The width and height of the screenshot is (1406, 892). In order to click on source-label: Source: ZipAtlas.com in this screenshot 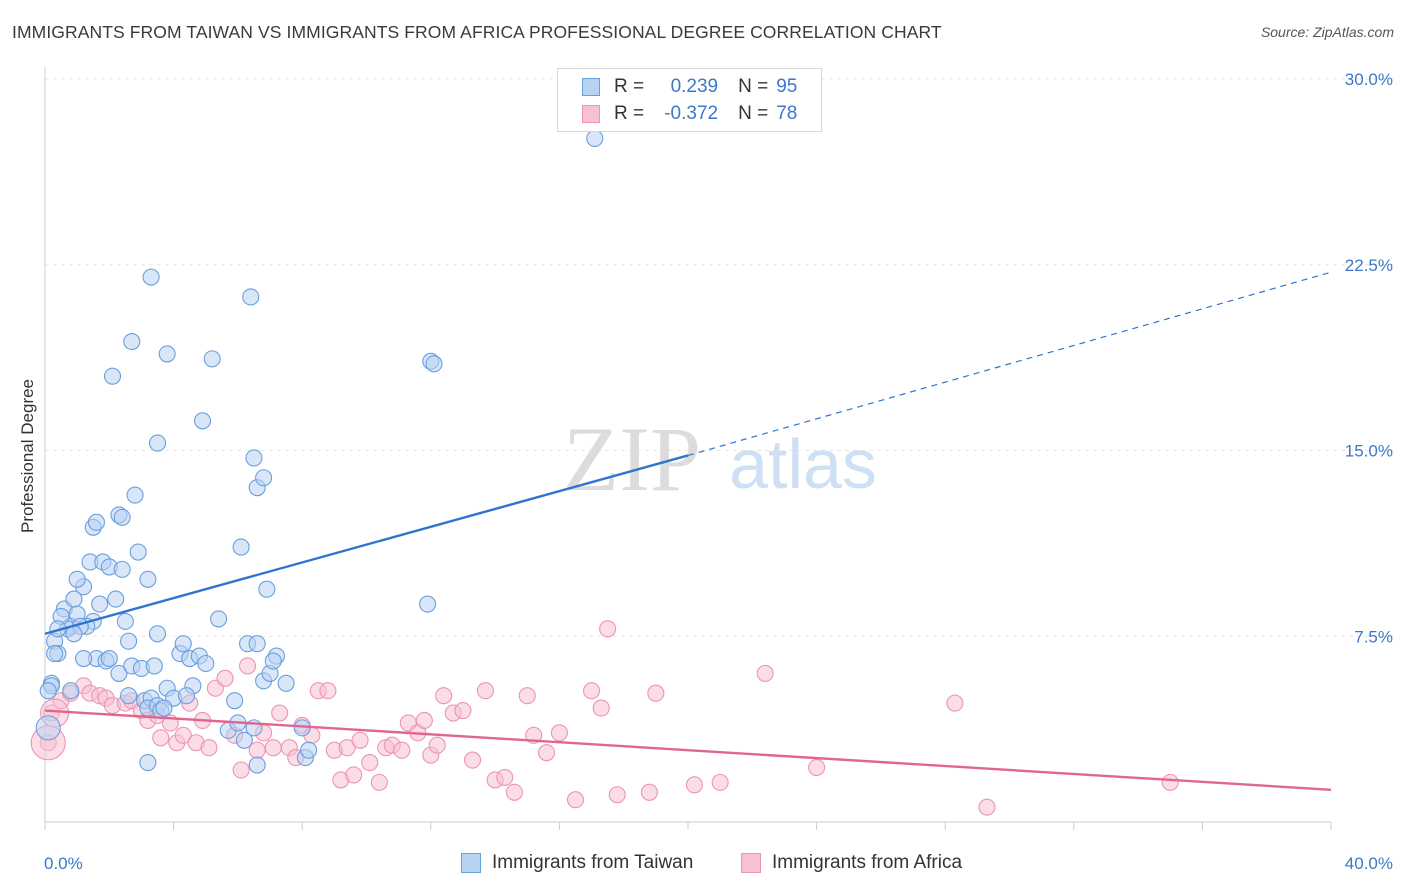, I will do `click(1327, 32)`.